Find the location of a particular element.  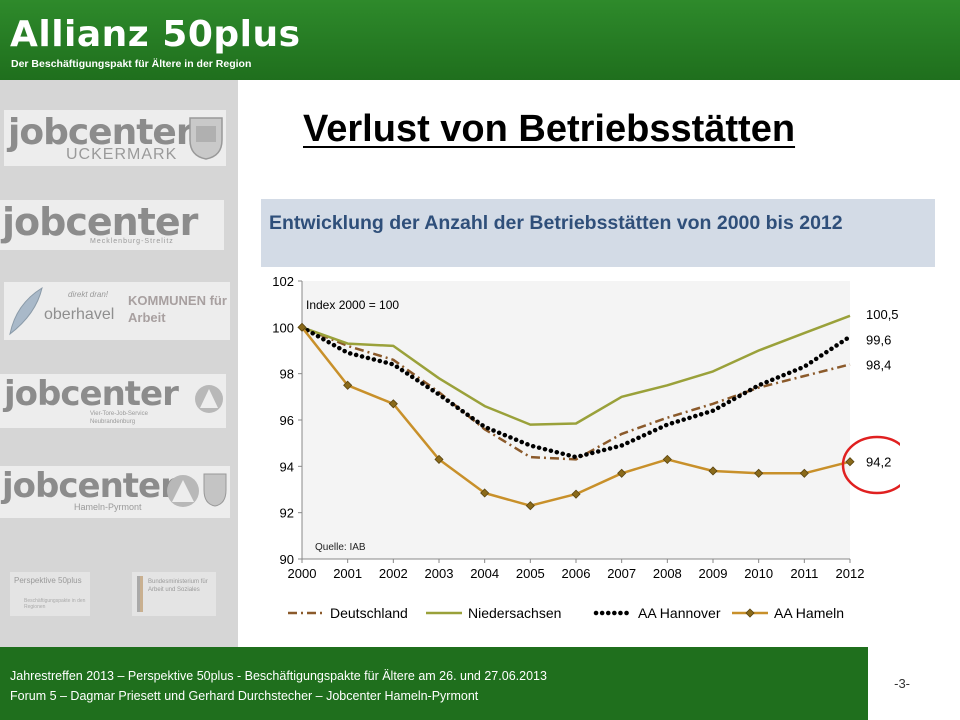

index-annotation: Index 2000 = 100 is located at coordinates (352, 305).